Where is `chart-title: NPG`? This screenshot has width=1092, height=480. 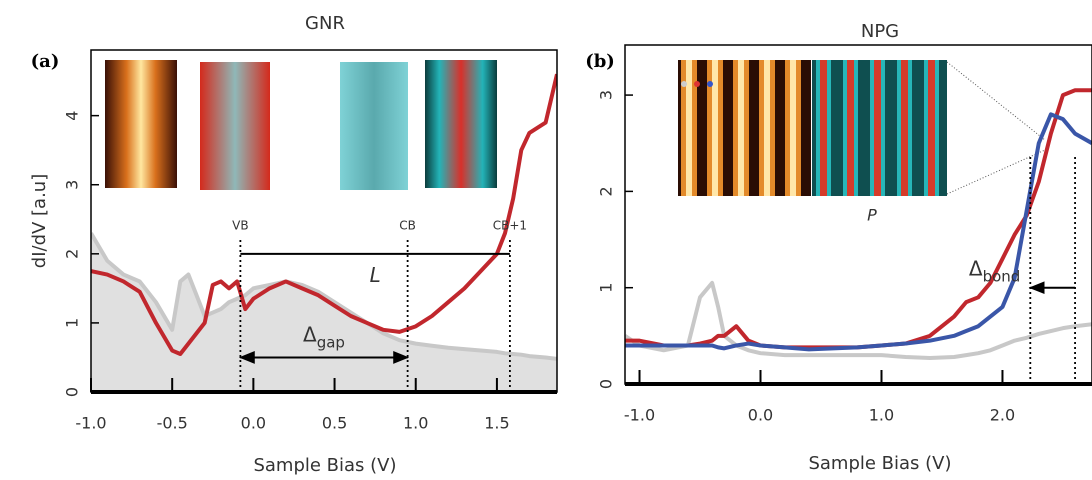
chart-title: NPG is located at coordinates (880, 31).